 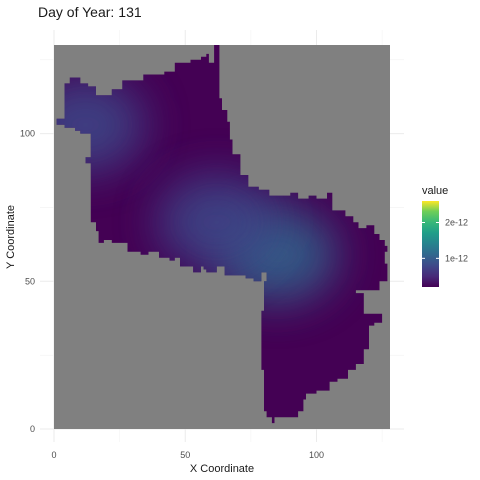 I want to click on legend-ticks: 1e-12 2e-12, so click(x=445, y=240).